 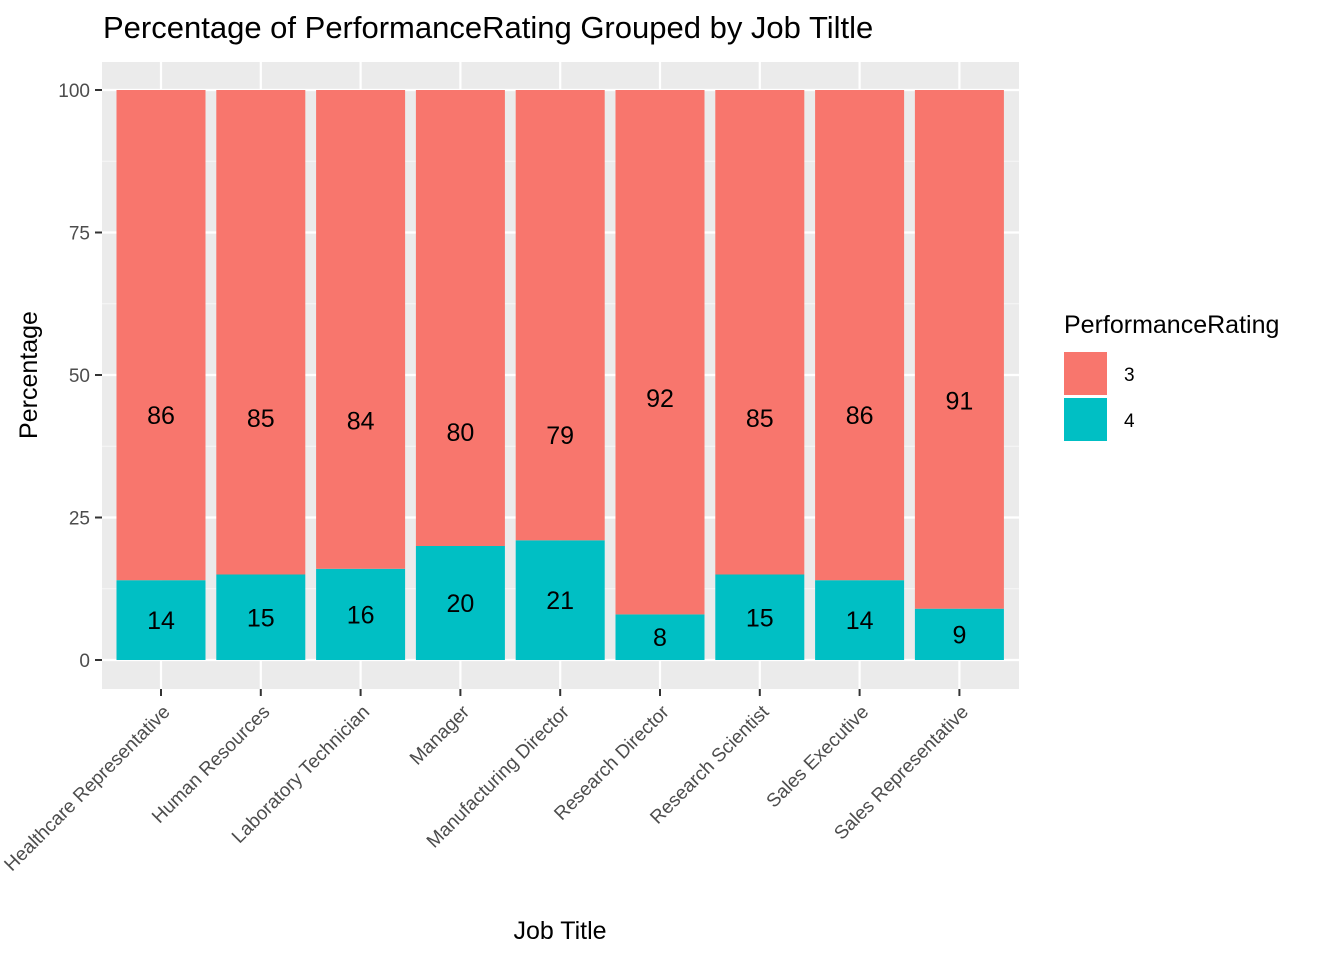 What do you see at coordinates (818, 757) in the screenshot?
I see `x-tick-label: Sales Executive` at bounding box center [818, 757].